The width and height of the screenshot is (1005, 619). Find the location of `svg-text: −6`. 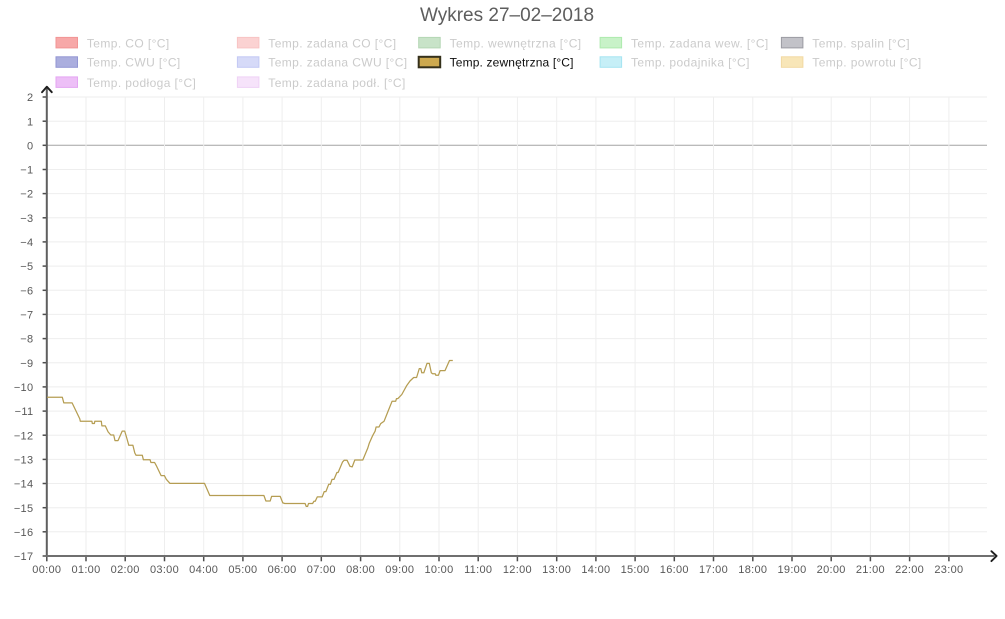

svg-text: −6 is located at coordinates (26, 291).